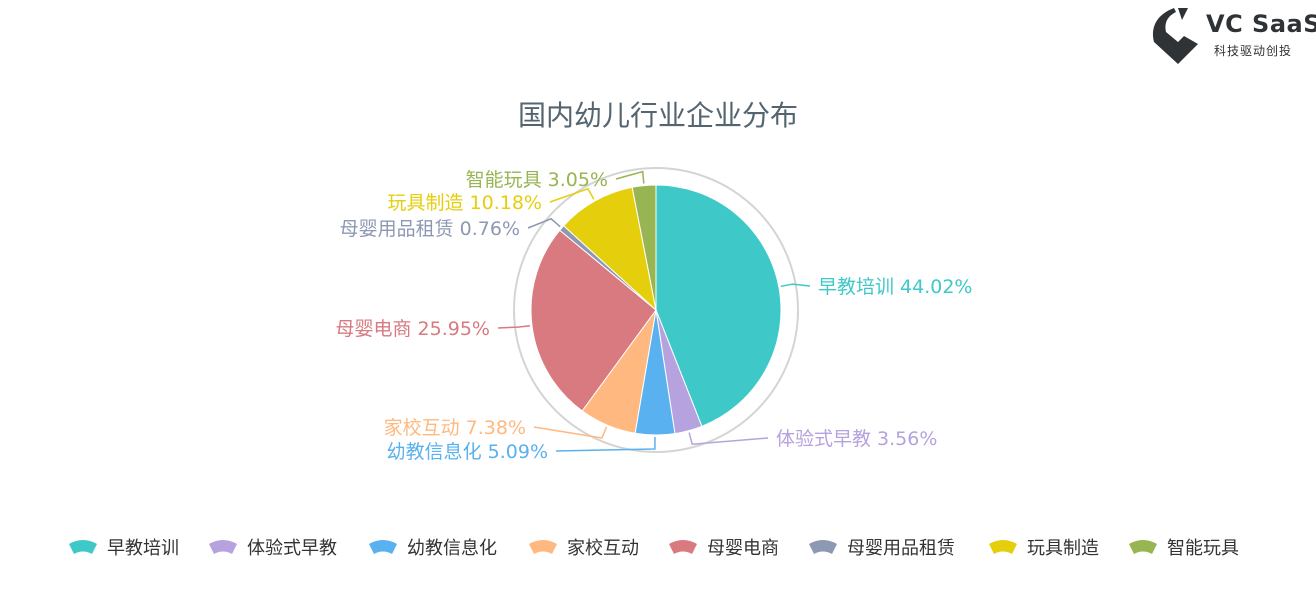  What do you see at coordinates (1261, 24) in the screenshot?
I see `logo-title: VC SaaS` at bounding box center [1261, 24].